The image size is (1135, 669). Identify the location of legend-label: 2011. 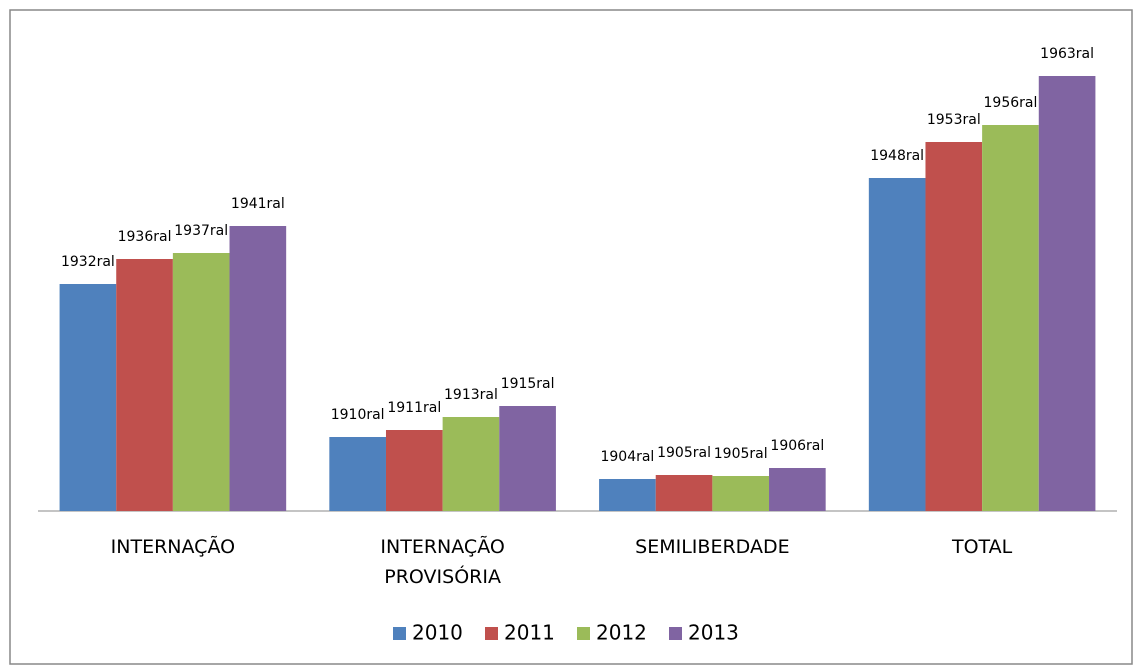
(529, 633).